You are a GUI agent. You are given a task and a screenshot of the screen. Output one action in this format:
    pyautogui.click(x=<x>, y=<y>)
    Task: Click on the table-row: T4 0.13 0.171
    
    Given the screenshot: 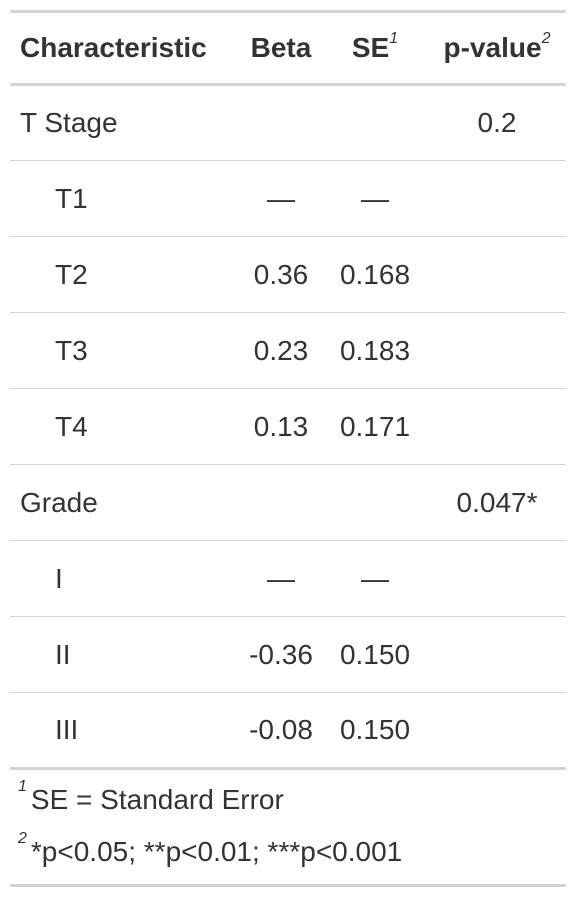 What is the action you would take?
    pyautogui.click(x=288, y=426)
    